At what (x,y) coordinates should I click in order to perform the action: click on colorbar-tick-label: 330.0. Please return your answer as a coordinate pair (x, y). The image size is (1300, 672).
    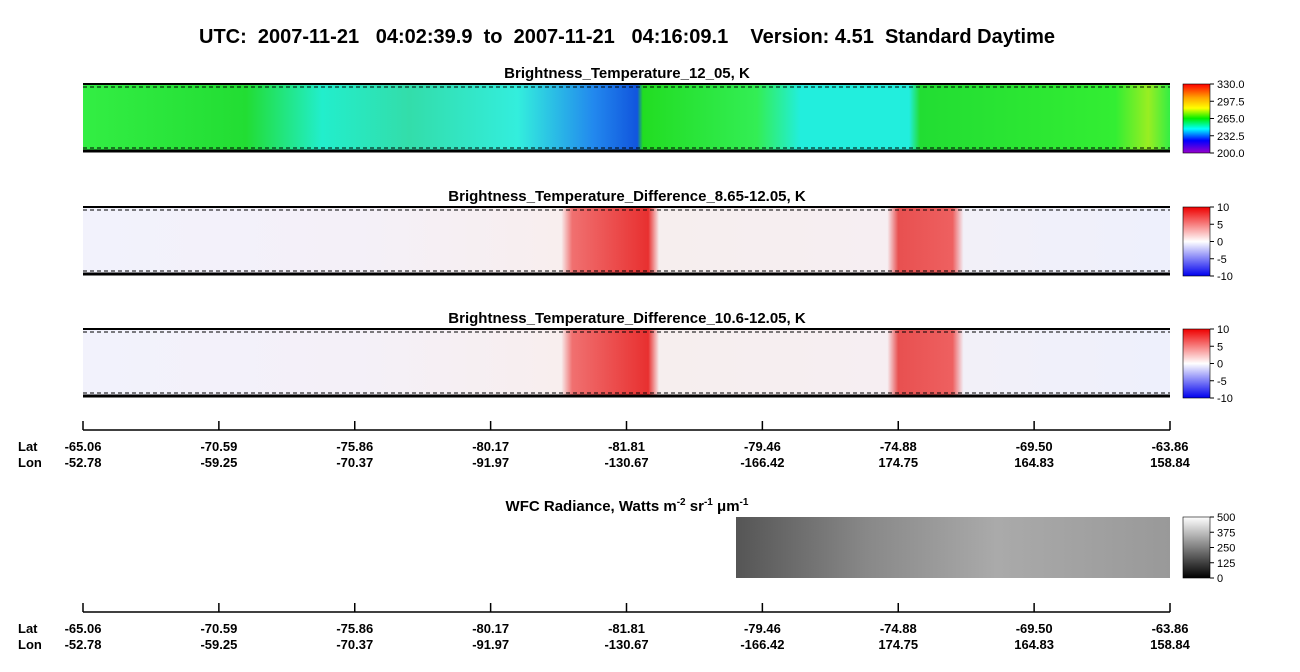
    Looking at the image, I should click on (1231, 85).